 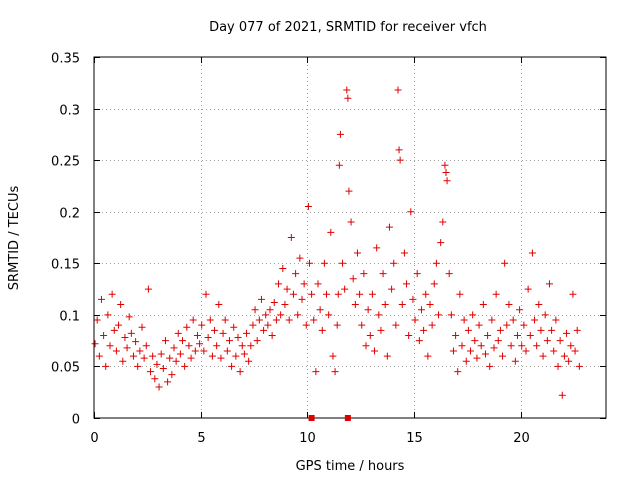 What do you see at coordinates (65, 59) in the screenshot?
I see `y-tick-label: 0.35` at bounding box center [65, 59].